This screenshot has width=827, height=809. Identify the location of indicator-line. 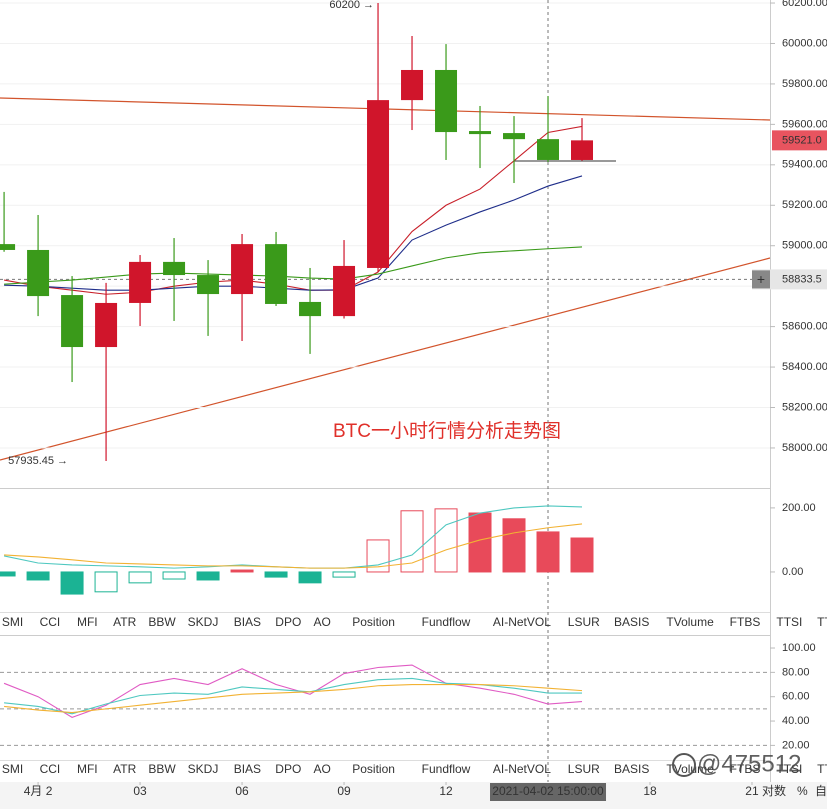
(293, 546).